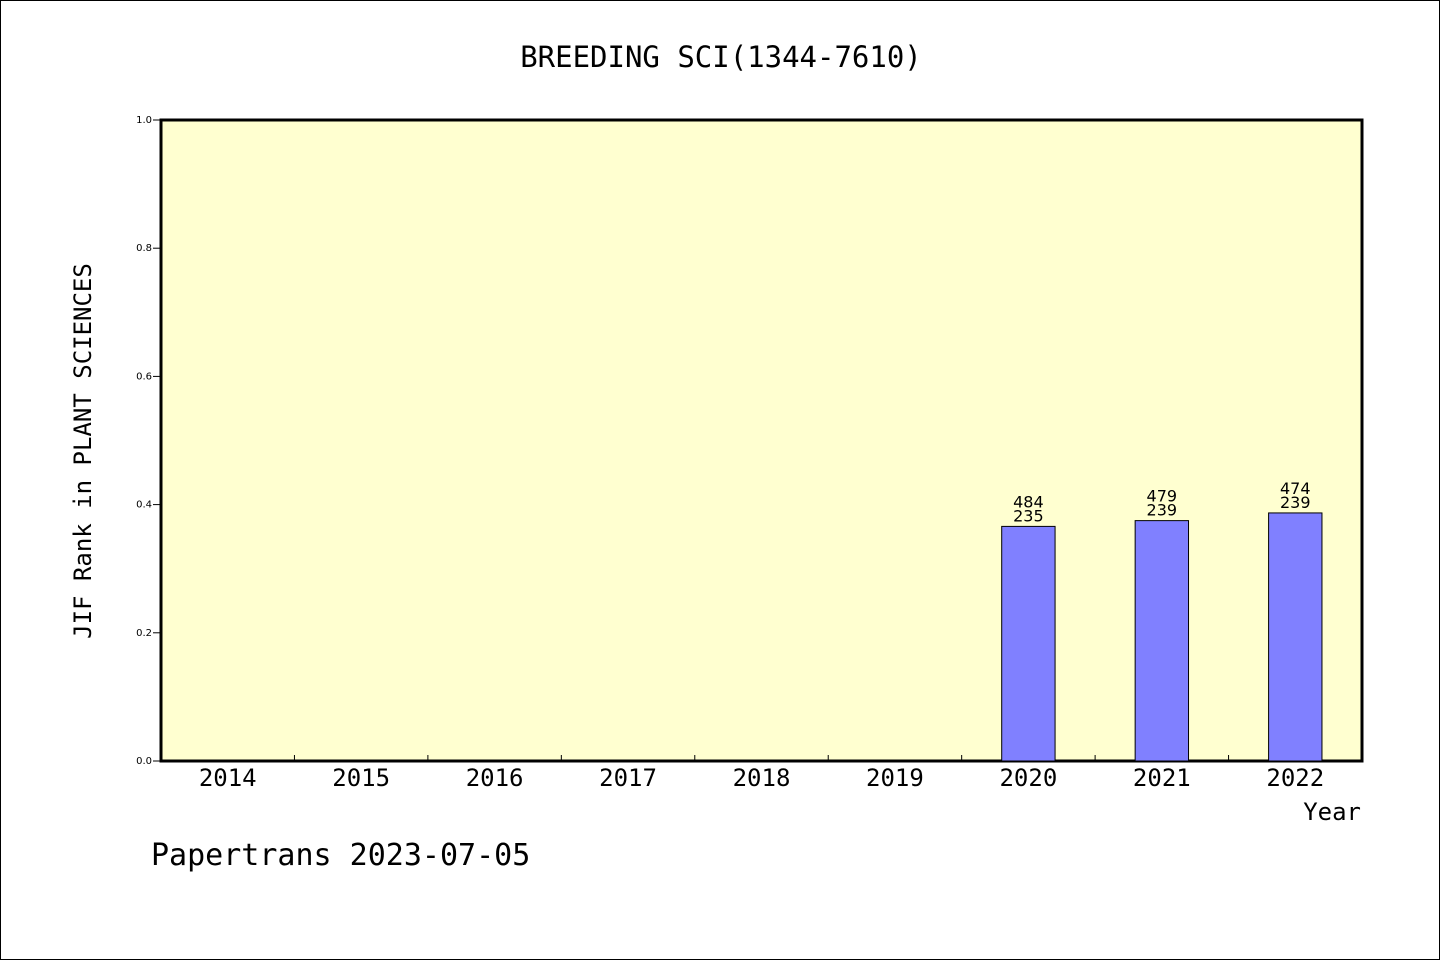  Describe the element at coordinates (144, 633) in the screenshot. I see `y-tick-label: 0.2` at that location.